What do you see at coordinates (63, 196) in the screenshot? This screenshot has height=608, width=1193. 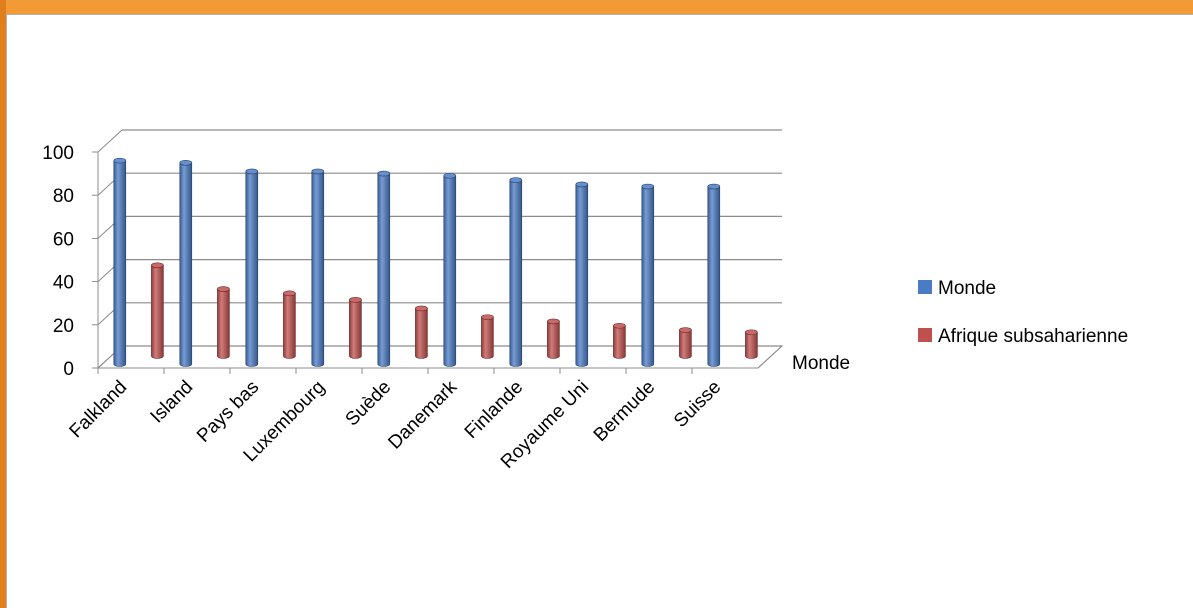 I see `y-tick-label: 80` at bounding box center [63, 196].